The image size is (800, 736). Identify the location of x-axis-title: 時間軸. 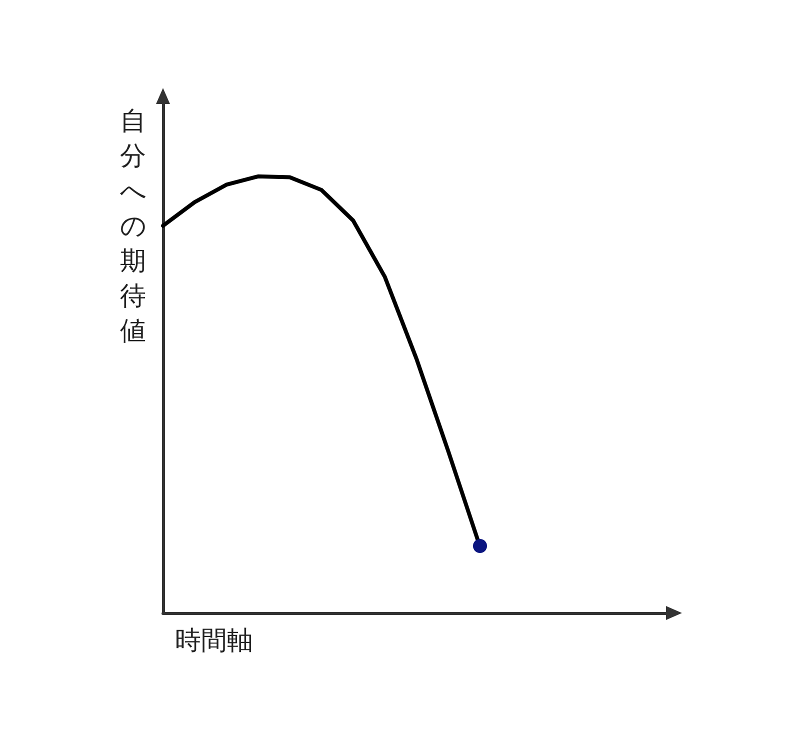
(214, 641).